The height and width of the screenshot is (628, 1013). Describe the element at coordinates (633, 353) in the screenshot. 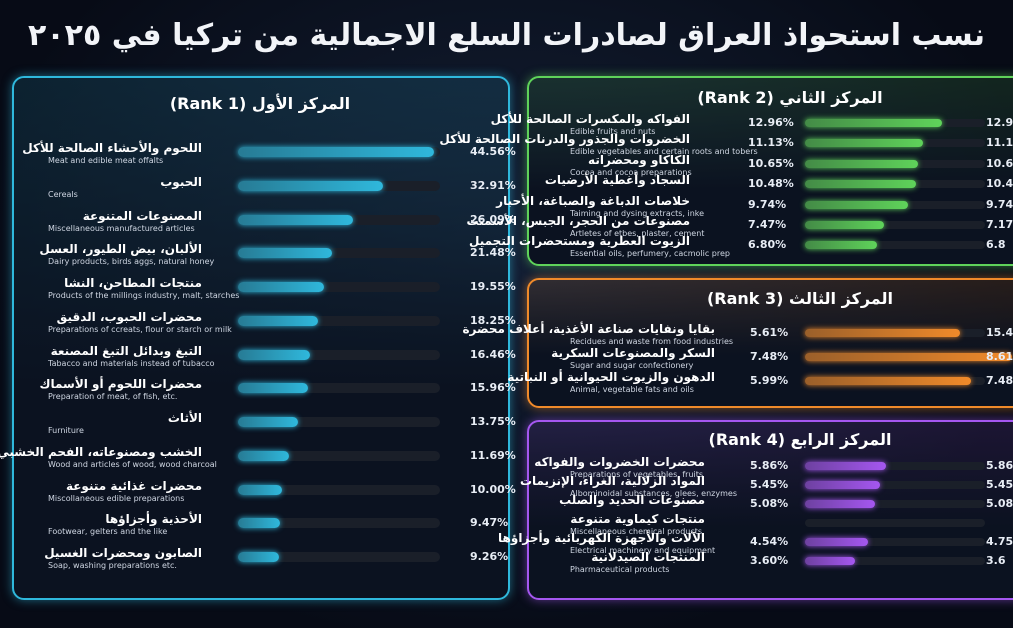

I see `category-label: السكر والمصنوعات السكرية` at that location.